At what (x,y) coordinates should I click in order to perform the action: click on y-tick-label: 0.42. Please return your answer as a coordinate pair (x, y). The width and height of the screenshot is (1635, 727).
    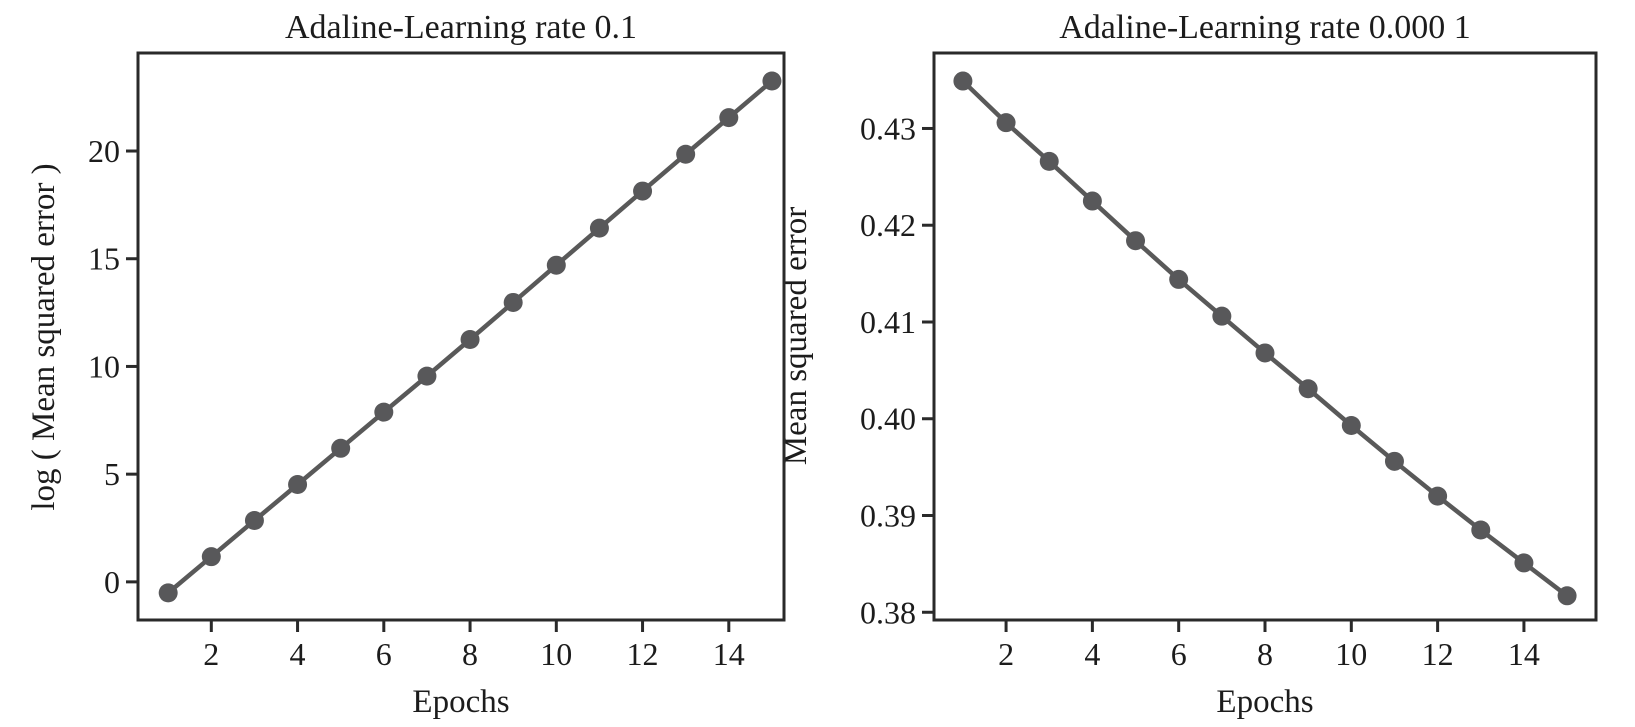
    Looking at the image, I should click on (888, 225).